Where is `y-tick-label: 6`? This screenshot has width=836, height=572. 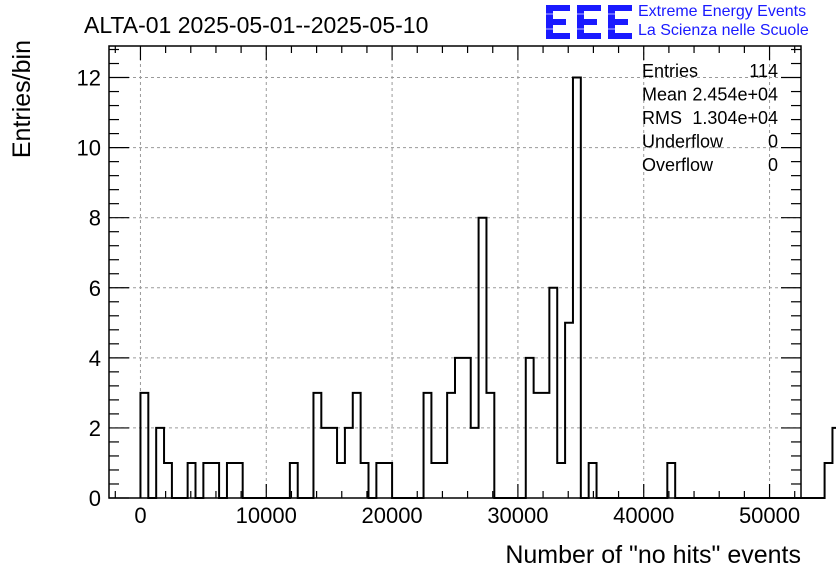
y-tick-label: 6 is located at coordinates (95, 288).